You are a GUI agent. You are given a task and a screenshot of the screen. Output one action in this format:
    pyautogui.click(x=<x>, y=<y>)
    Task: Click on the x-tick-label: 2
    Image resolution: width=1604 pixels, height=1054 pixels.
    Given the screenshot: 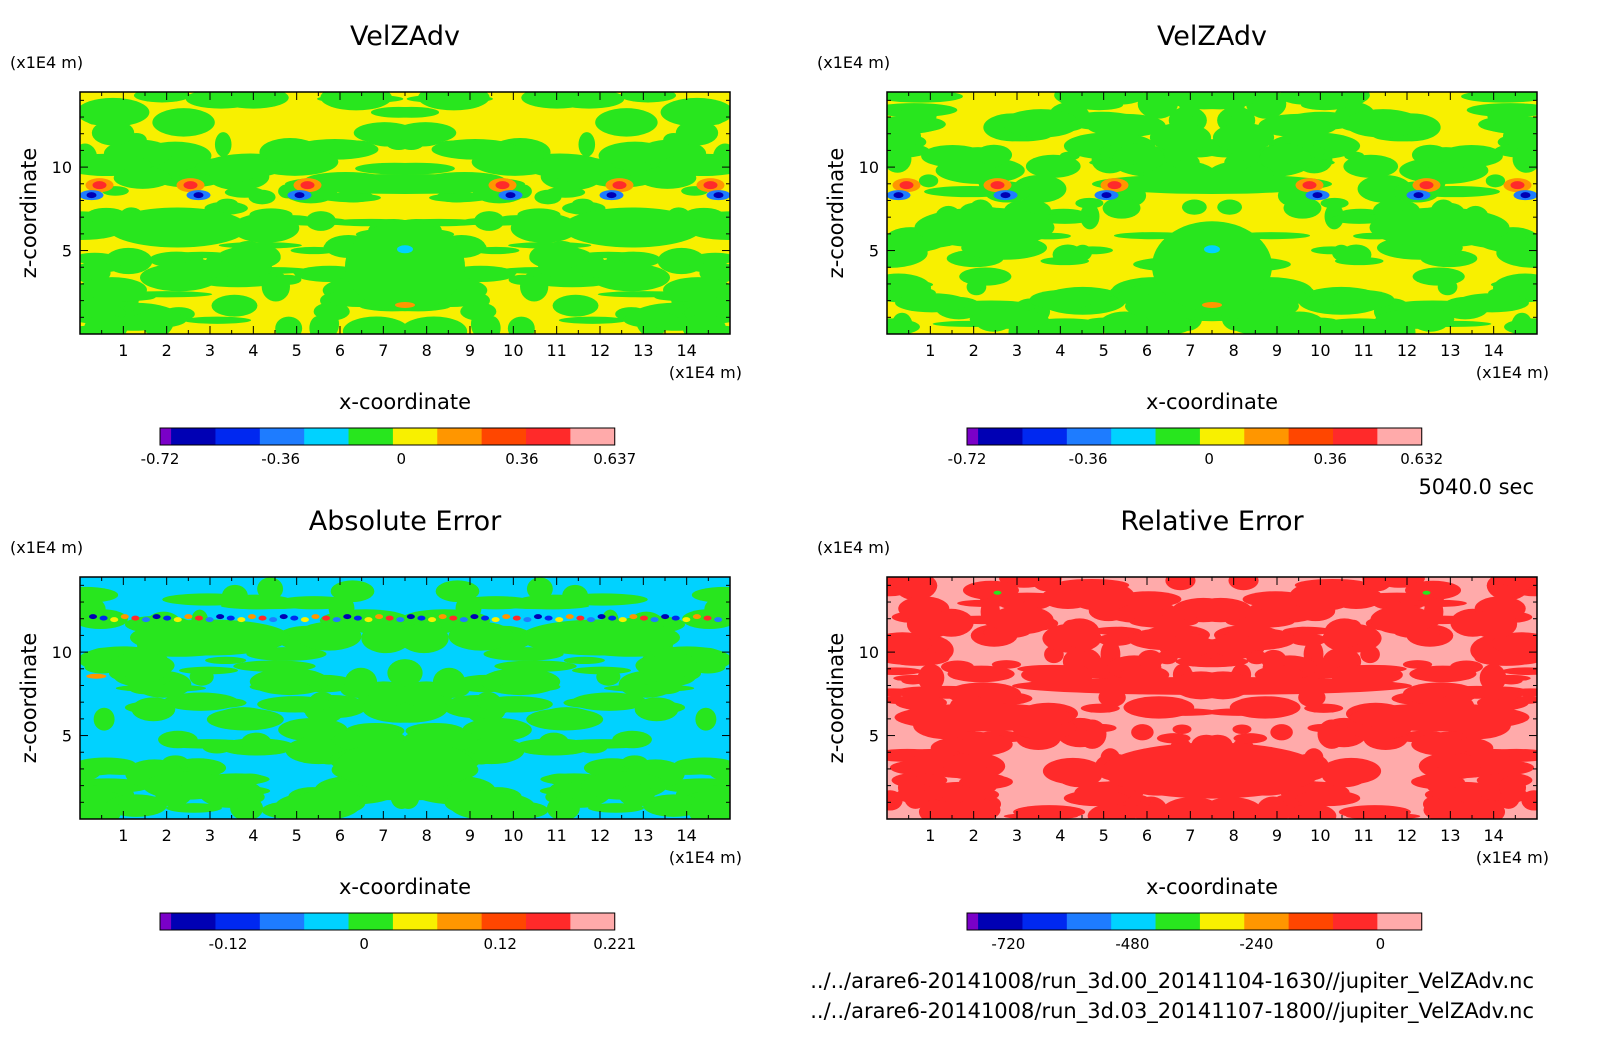 What is the action you would take?
    pyautogui.click(x=974, y=350)
    